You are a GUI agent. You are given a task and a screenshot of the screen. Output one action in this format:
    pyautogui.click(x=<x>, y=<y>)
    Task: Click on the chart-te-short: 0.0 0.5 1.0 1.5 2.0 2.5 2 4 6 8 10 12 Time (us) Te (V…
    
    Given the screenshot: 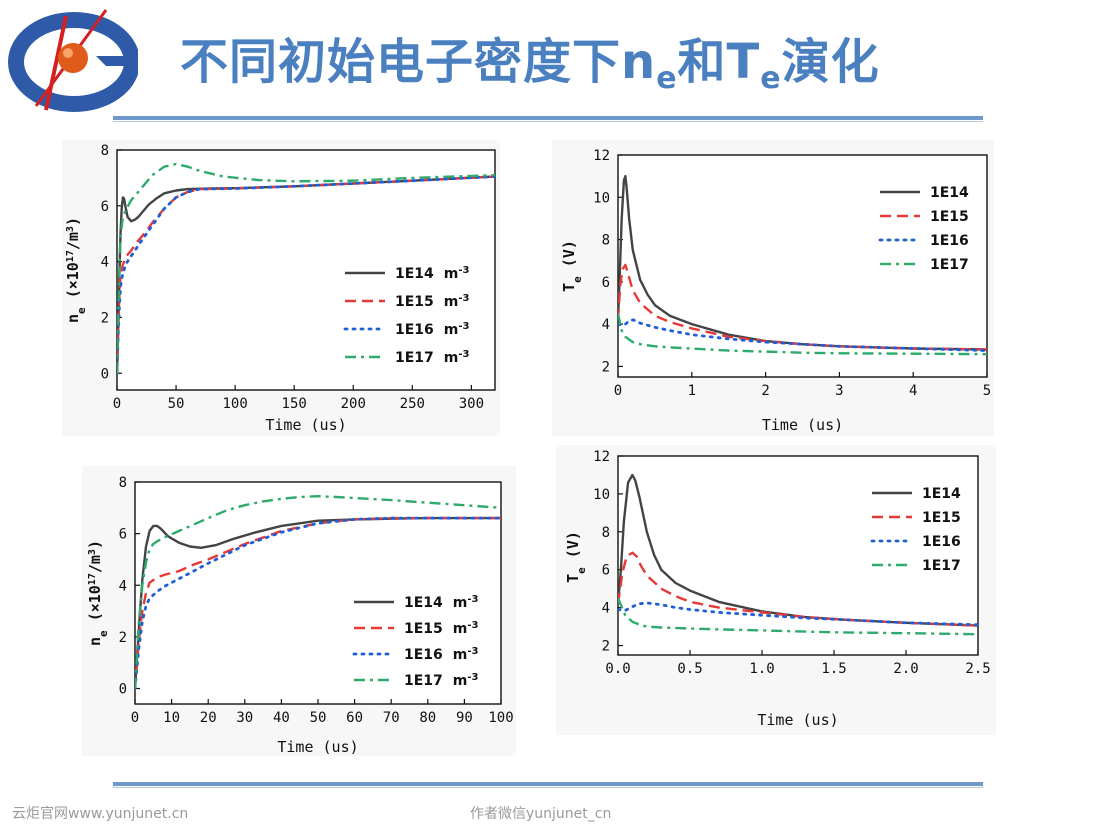 What is the action you would take?
    pyautogui.click(x=777, y=589)
    